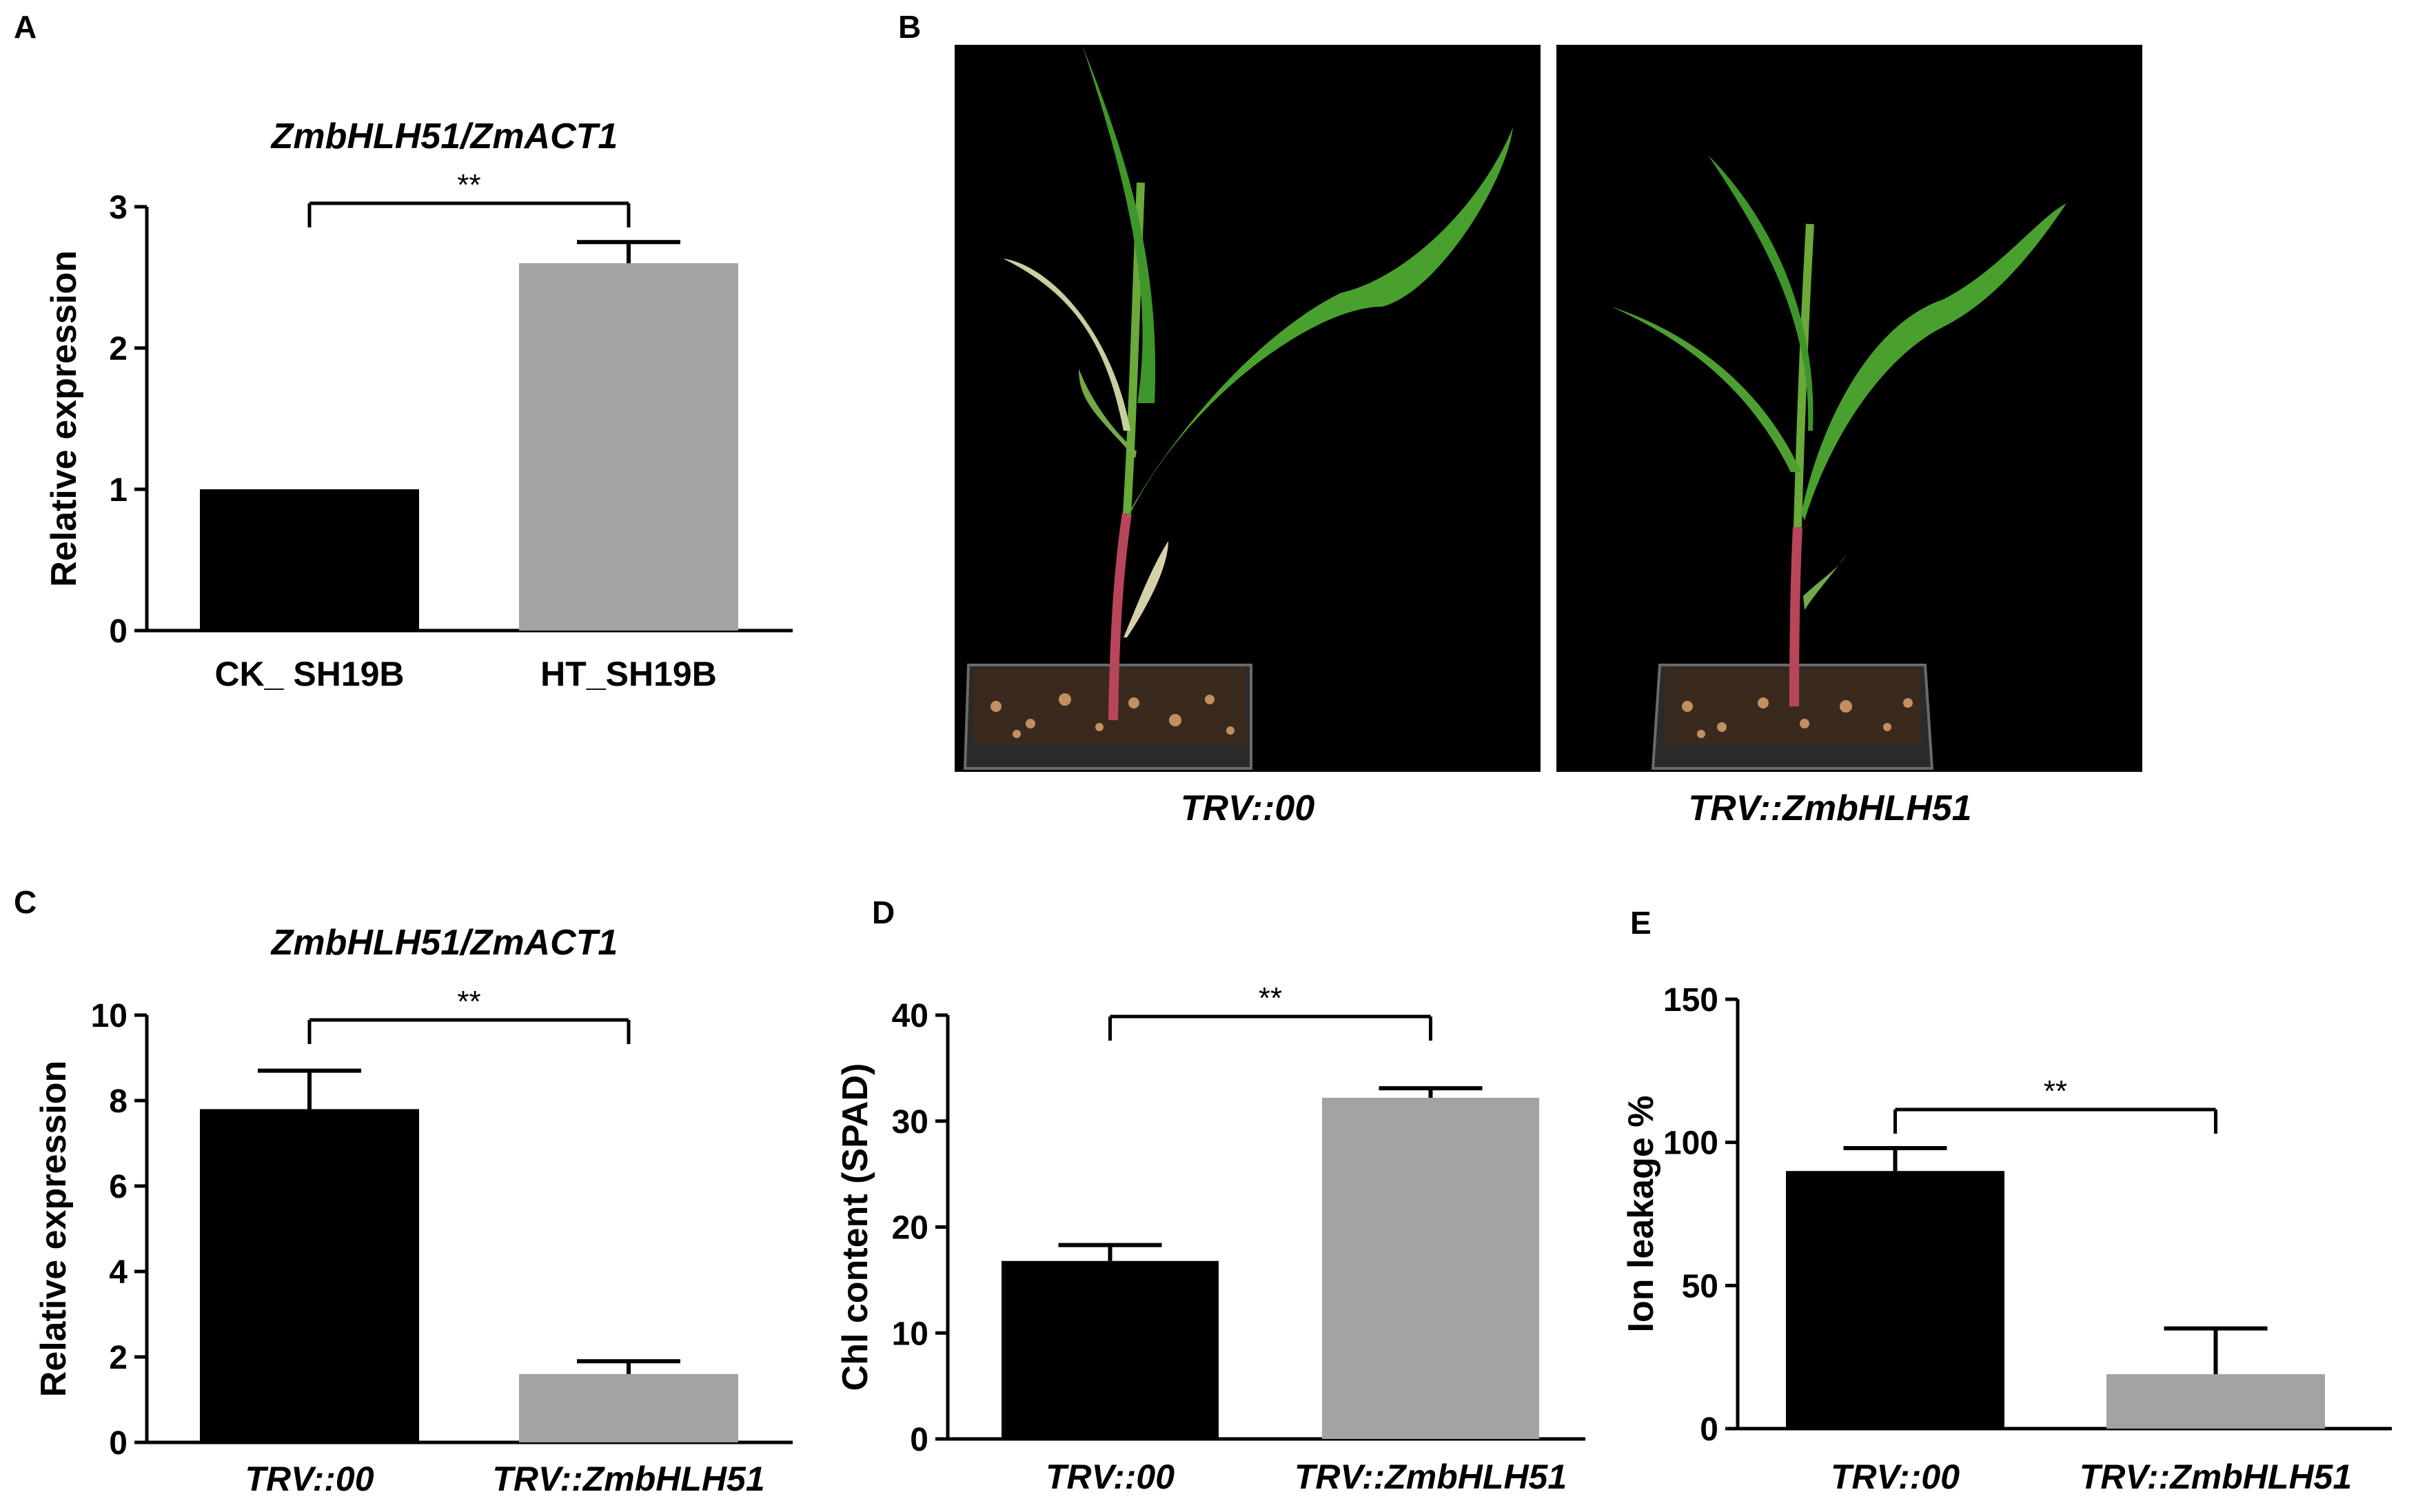 Image resolution: width=2418 pixels, height=1512 pixels. Describe the element at coordinates (909, 27) in the screenshot. I see `panel-label-b: B` at that location.